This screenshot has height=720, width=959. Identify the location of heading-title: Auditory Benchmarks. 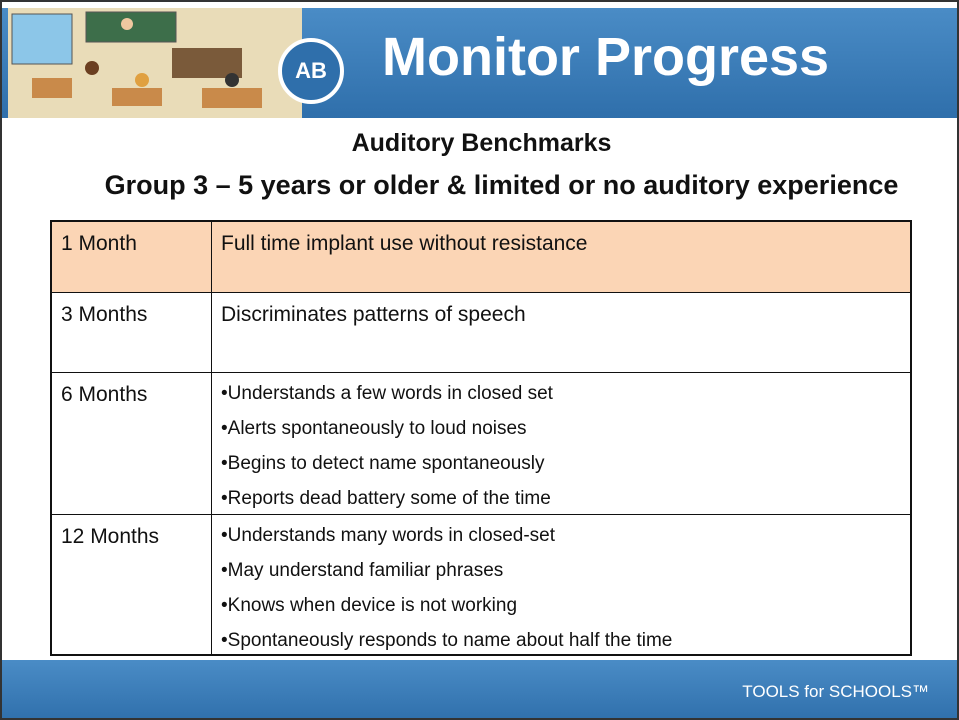
(481, 143).